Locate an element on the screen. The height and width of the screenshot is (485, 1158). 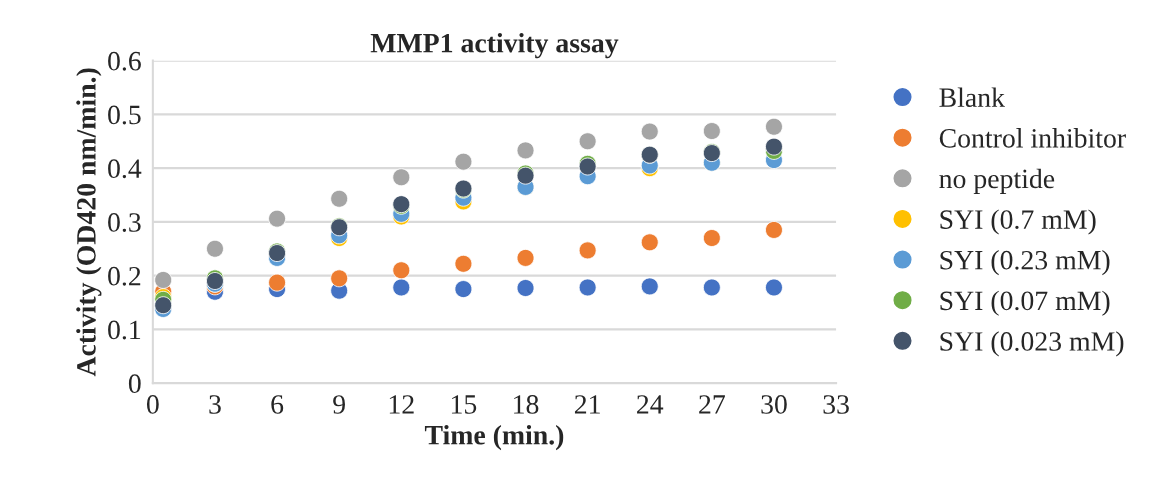
legend-label: Control inhibitor is located at coordinates (1032, 138).